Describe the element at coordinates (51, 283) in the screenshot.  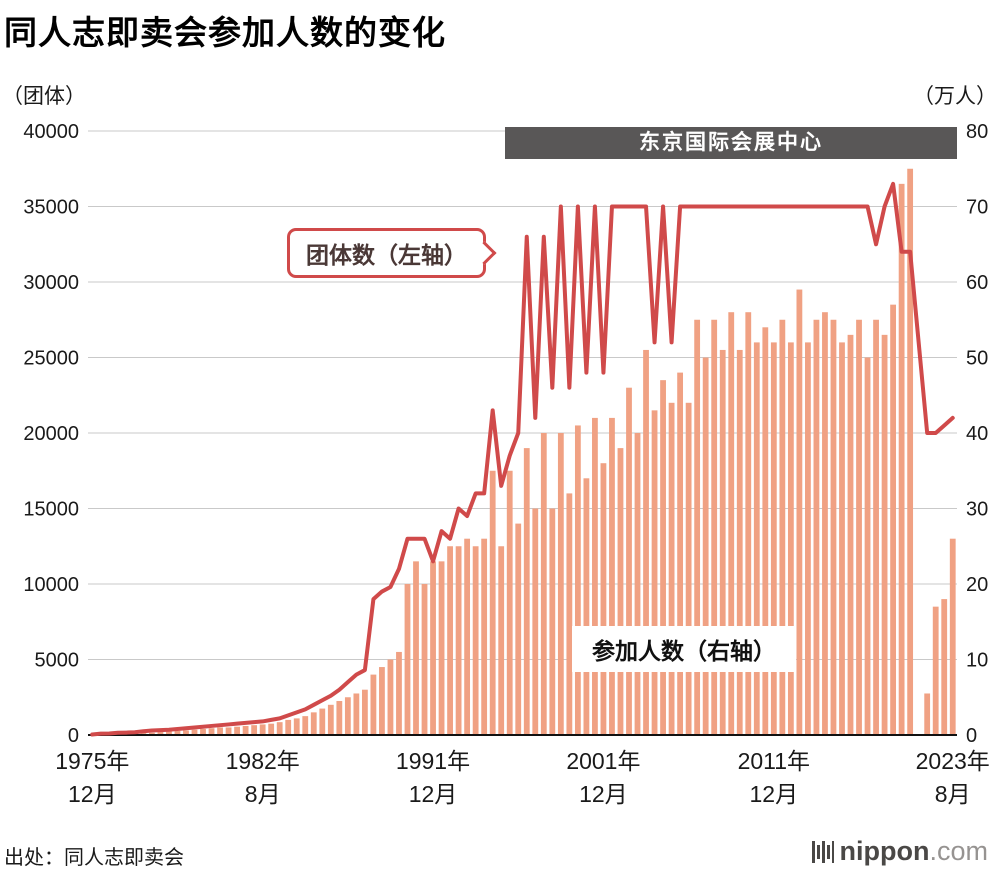
I see `svg-text: 30000` at that location.